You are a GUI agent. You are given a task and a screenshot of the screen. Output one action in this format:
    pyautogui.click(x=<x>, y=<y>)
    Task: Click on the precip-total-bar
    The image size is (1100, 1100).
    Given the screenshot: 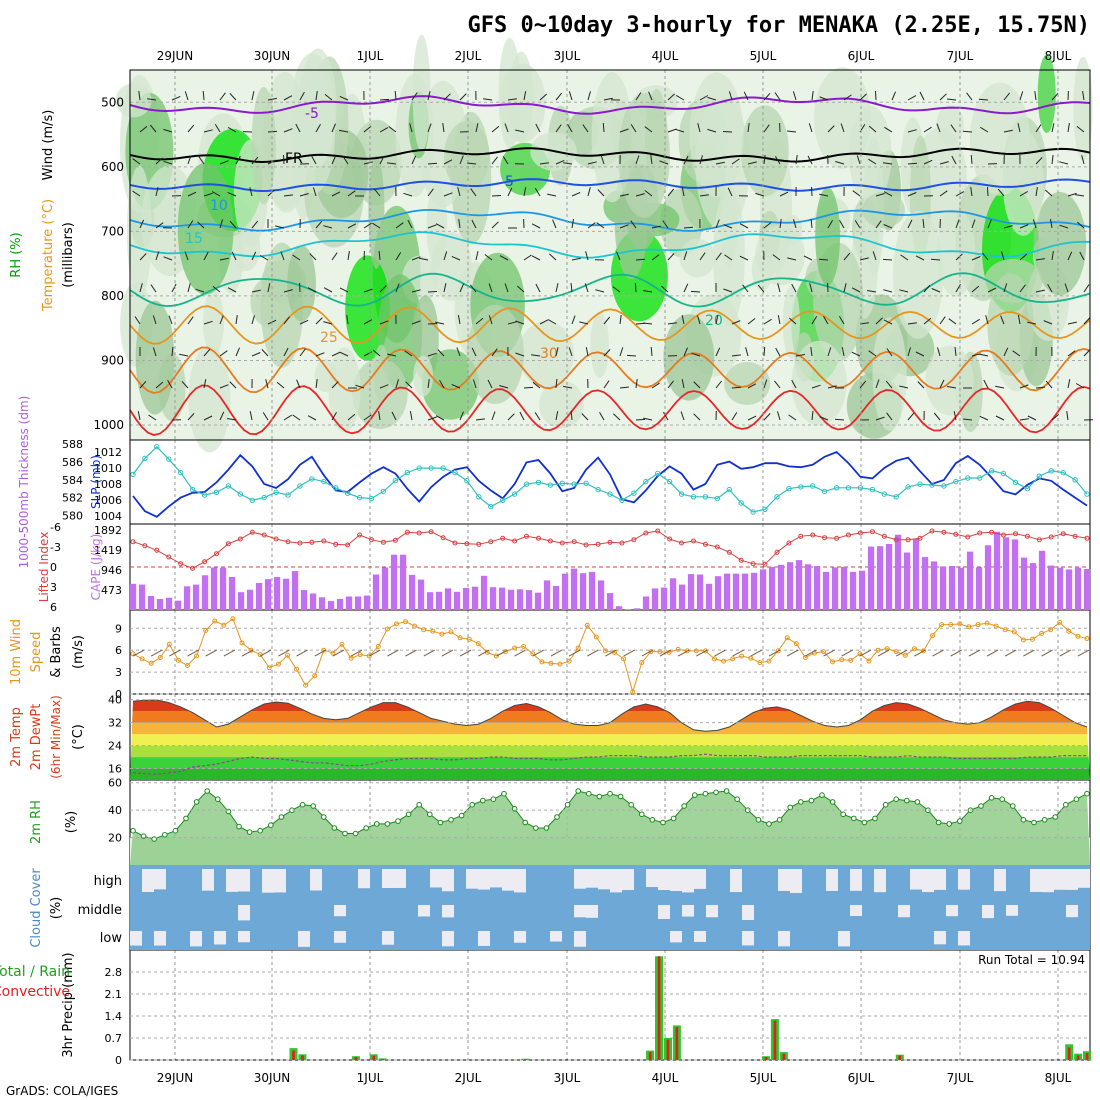 What is the action you would take?
    pyautogui.click(x=525, y=1059)
    